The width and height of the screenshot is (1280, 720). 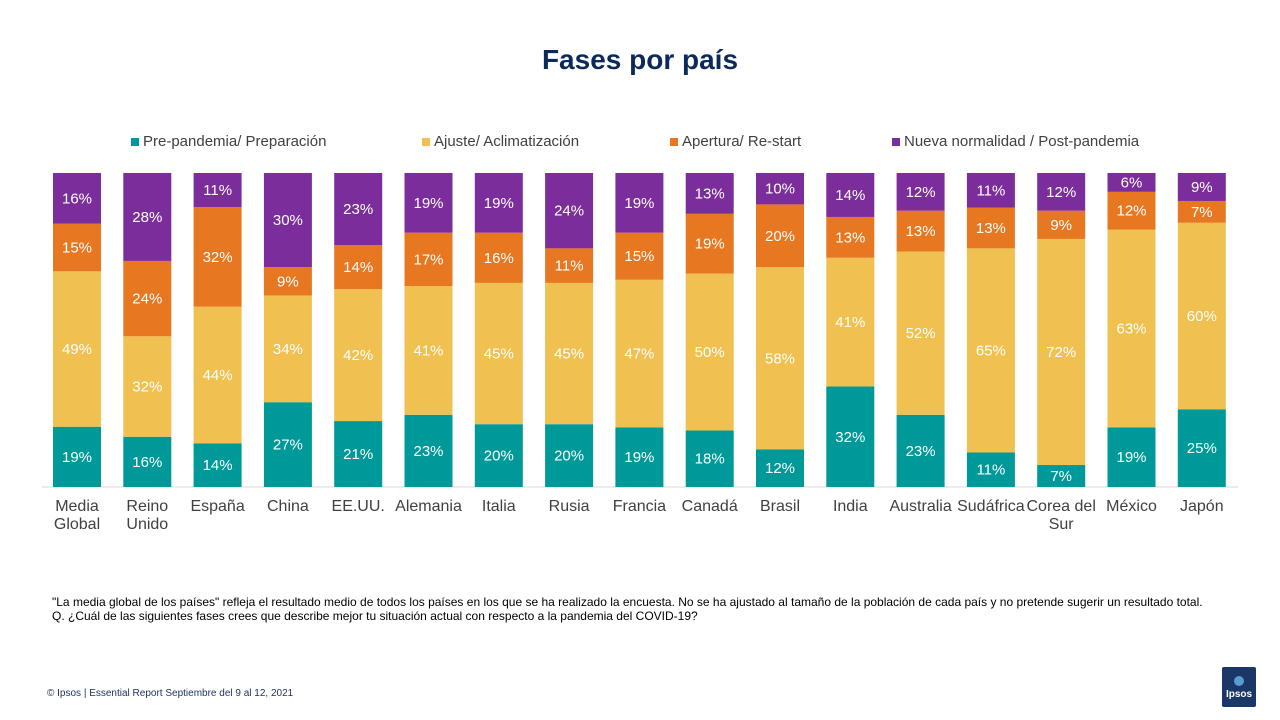 I want to click on data-label-brasil-series-0: 12%, so click(x=780, y=468).